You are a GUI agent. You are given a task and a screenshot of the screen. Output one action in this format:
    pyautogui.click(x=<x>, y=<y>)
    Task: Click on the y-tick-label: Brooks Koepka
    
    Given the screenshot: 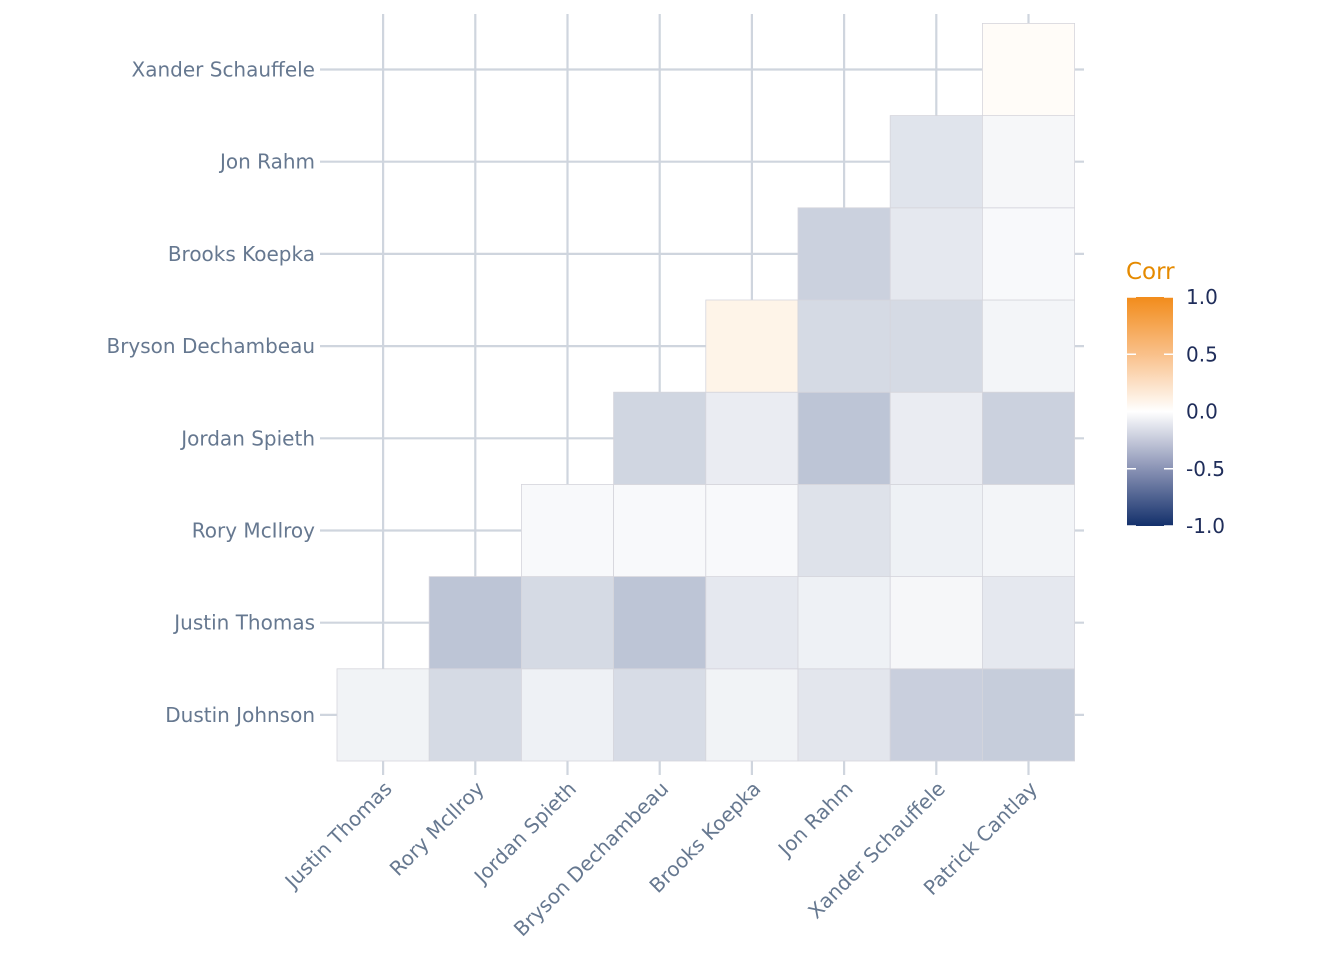 What is the action you would take?
    pyautogui.click(x=241, y=254)
    